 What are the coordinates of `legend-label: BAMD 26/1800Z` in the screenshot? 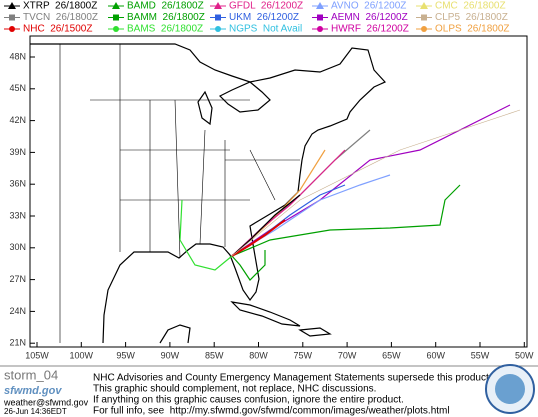 It's located at (165, 6).